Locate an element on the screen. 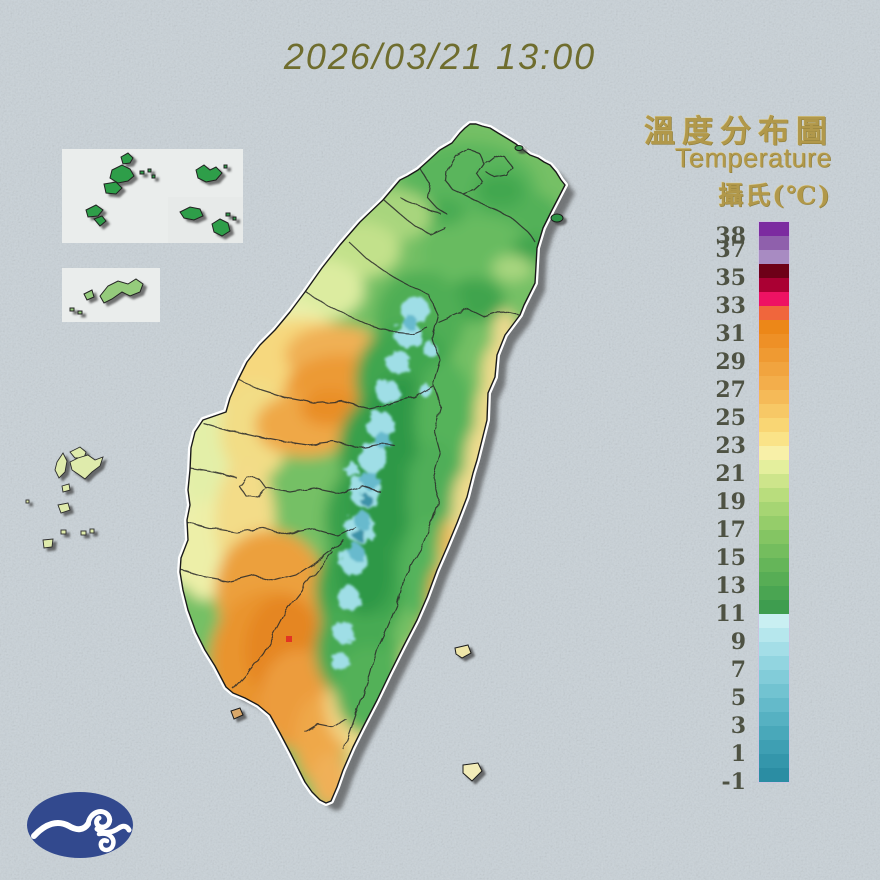  green-island is located at coordinates (463, 651).